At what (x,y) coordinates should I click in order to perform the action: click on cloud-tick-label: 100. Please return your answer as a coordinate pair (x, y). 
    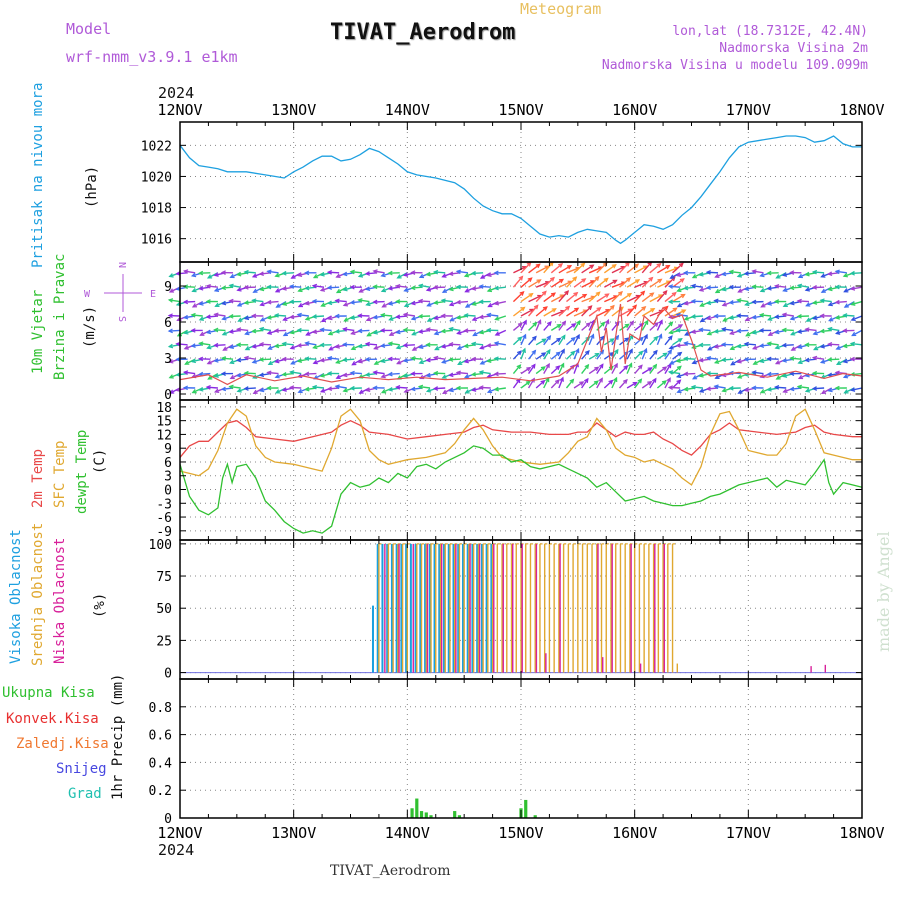
    Looking at the image, I should click on (160, 545).